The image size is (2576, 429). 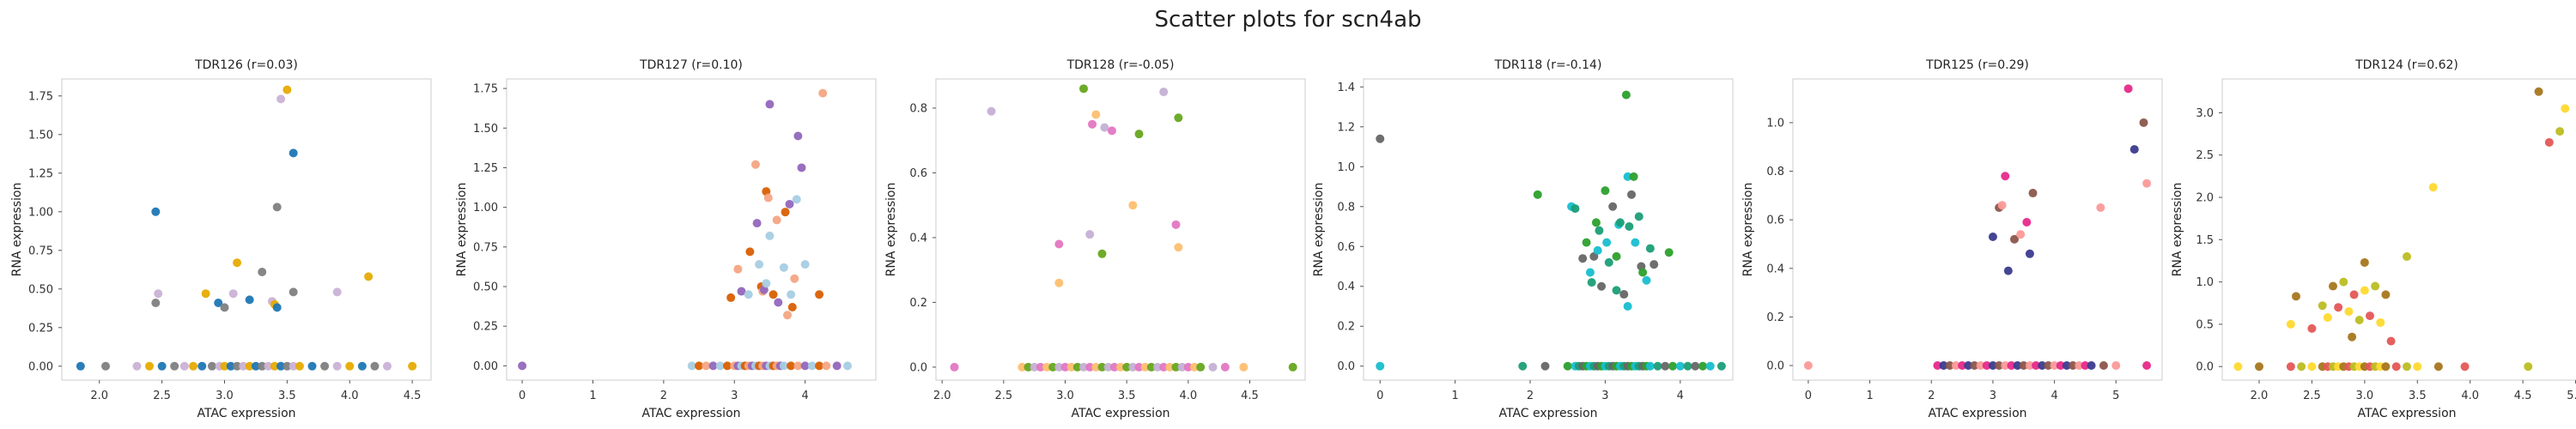 What do you see at coordinates (1003, 396) in the screenshot?
I see `x-tick-label: 2.5` at bounding box center [1003, 396].